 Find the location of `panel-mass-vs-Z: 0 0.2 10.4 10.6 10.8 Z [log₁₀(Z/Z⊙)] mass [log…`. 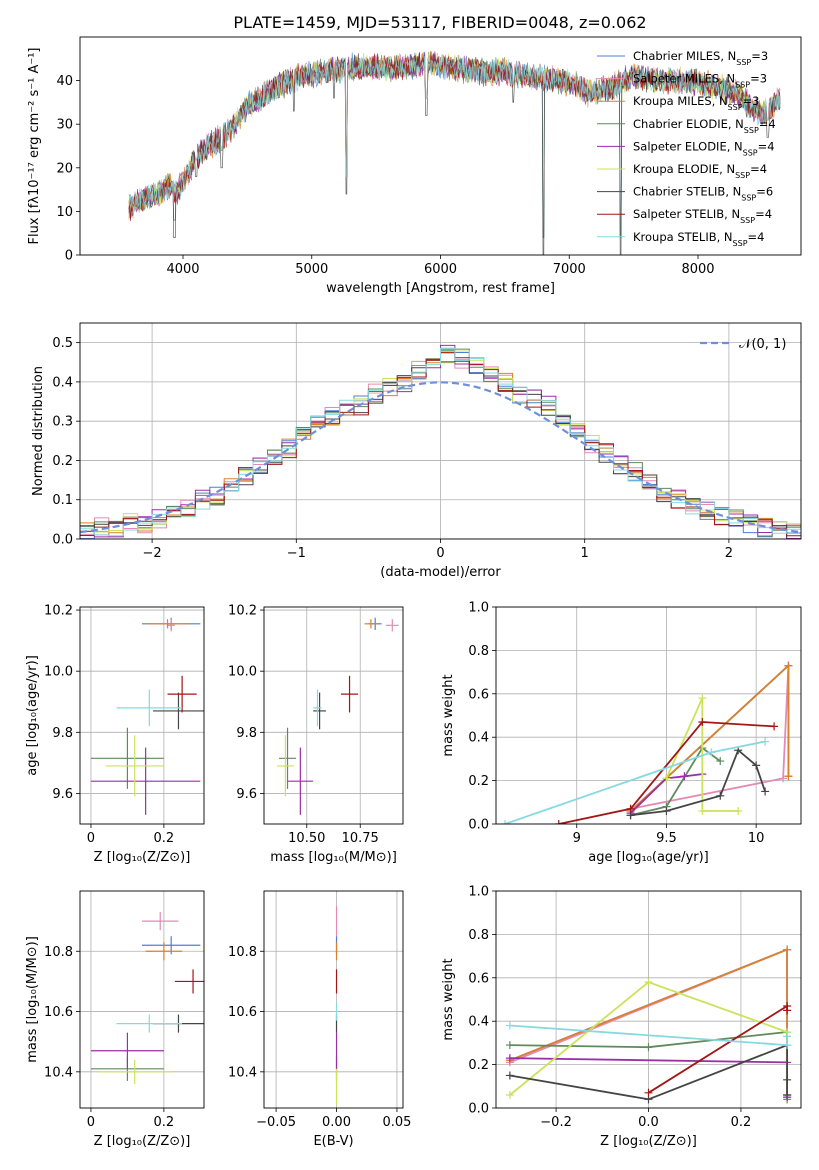

panel-mass-vs-Z: 0 0.2 10.4 10.6 10.8 Z [log₁₀(Z/Z⊙)] mass [log… is located at coordinates (115, 1019).